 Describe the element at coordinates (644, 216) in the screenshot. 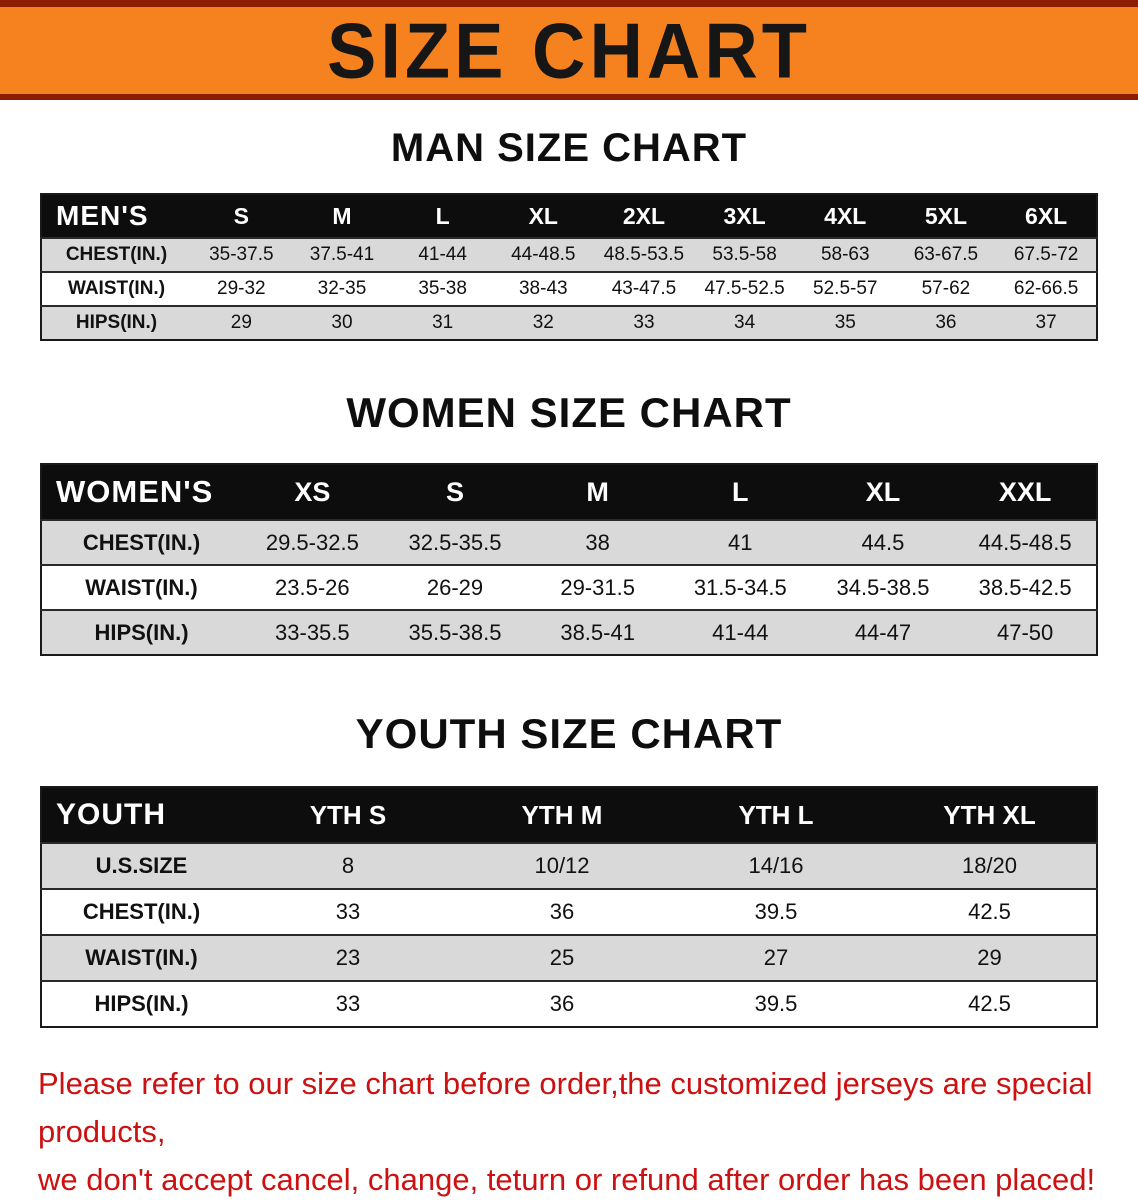

I see `col-header: 2XL` at that location.